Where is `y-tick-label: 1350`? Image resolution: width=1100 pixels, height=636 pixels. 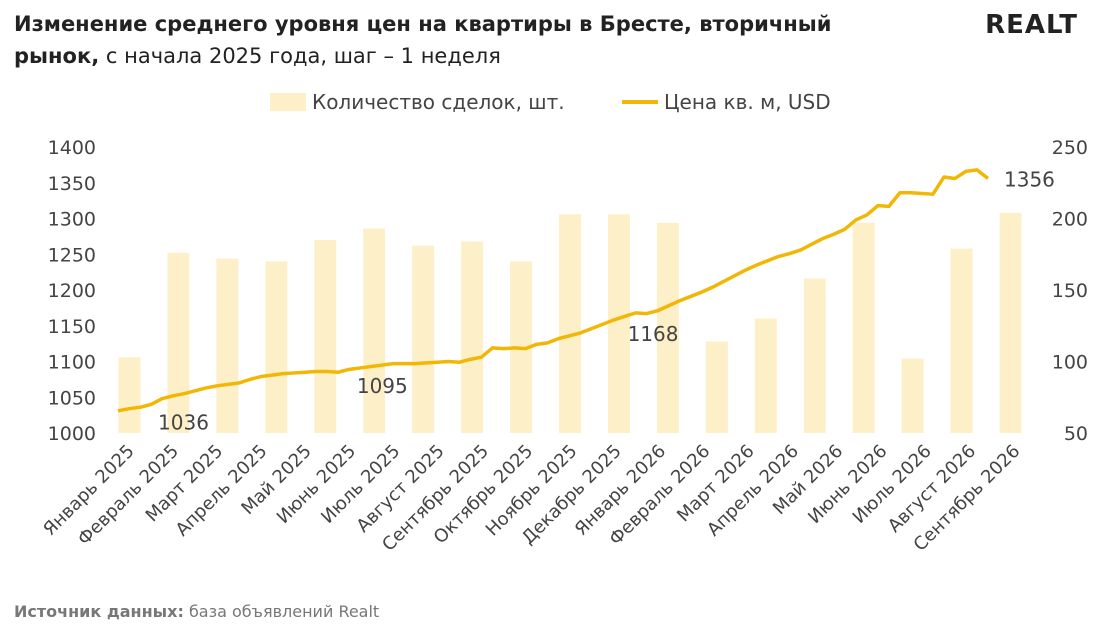
y-tick-label: 1350 is located at coordinates (72, 184).